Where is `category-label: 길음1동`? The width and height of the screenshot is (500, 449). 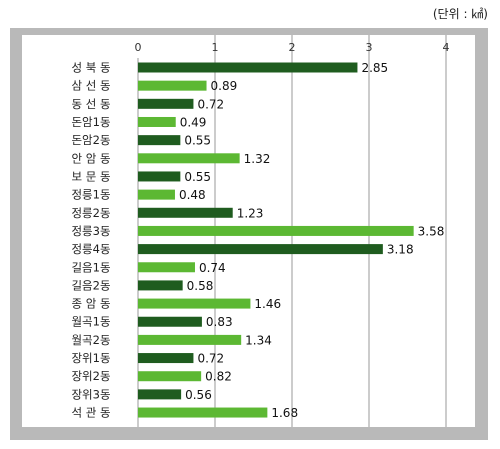
category-label: 길음1동 is located at coordinates (90, 267).